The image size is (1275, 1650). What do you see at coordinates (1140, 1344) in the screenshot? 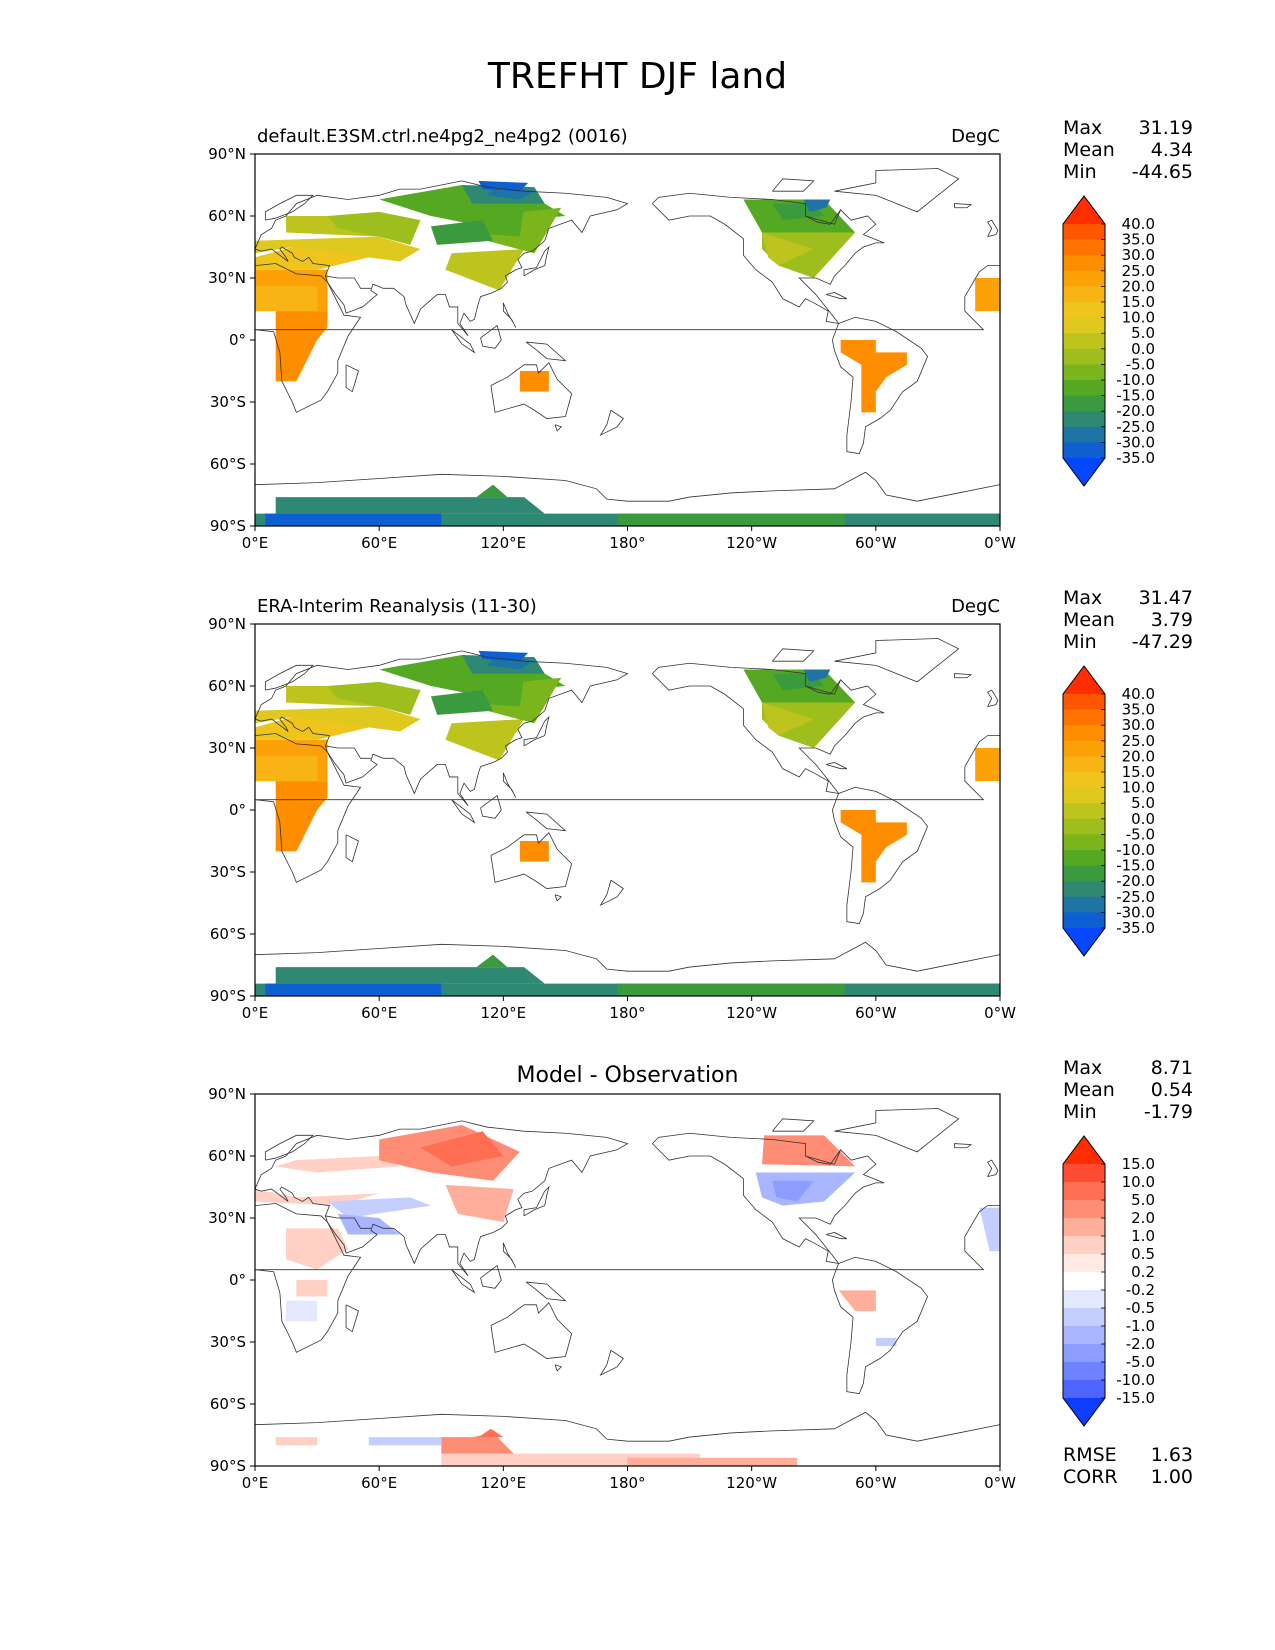
I see `colorbar-label: -2.0` at bounding box center [1140, 1344].